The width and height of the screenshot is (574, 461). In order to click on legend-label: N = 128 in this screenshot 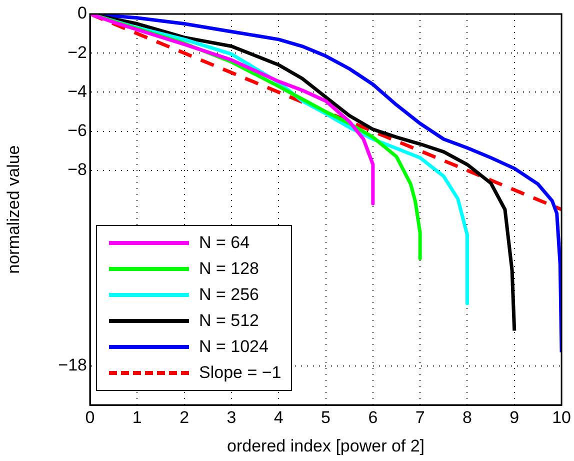, I will do `click(229, 269)`.